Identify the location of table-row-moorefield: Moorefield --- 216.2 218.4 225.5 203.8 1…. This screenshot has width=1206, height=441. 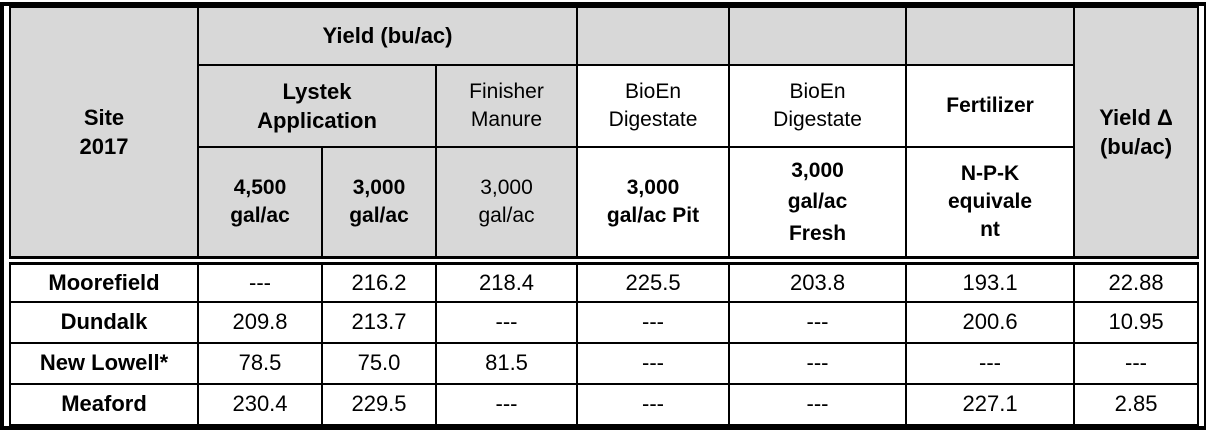
(604, 281).